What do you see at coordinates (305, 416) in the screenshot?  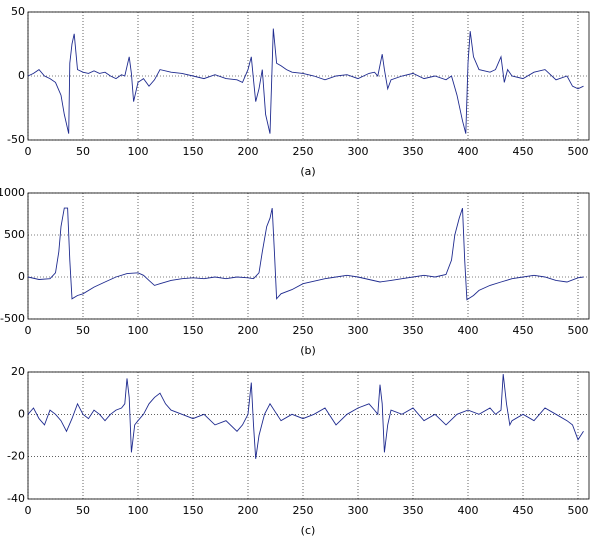 I see `signal-line` at bounding box center [305, 416].